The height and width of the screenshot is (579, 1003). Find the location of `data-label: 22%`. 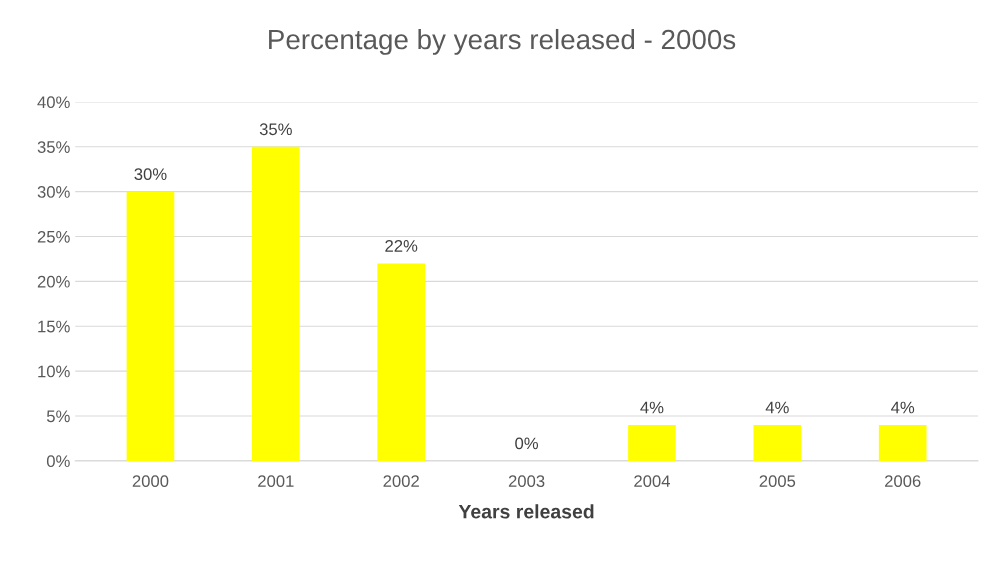

data-label: 22% is located at coordinates (401, 246).